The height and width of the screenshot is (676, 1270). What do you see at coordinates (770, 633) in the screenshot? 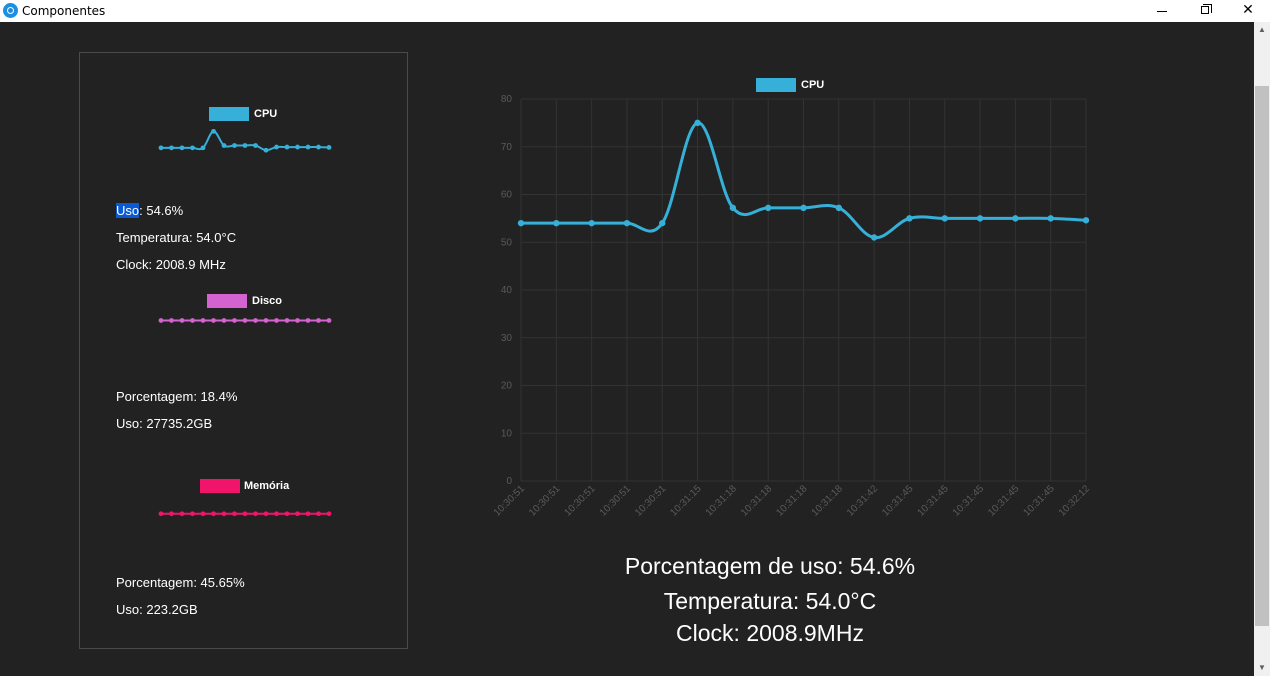
I see `main-clock-text: Clock: 2008.9MHz` at bounding box center [770, 633].